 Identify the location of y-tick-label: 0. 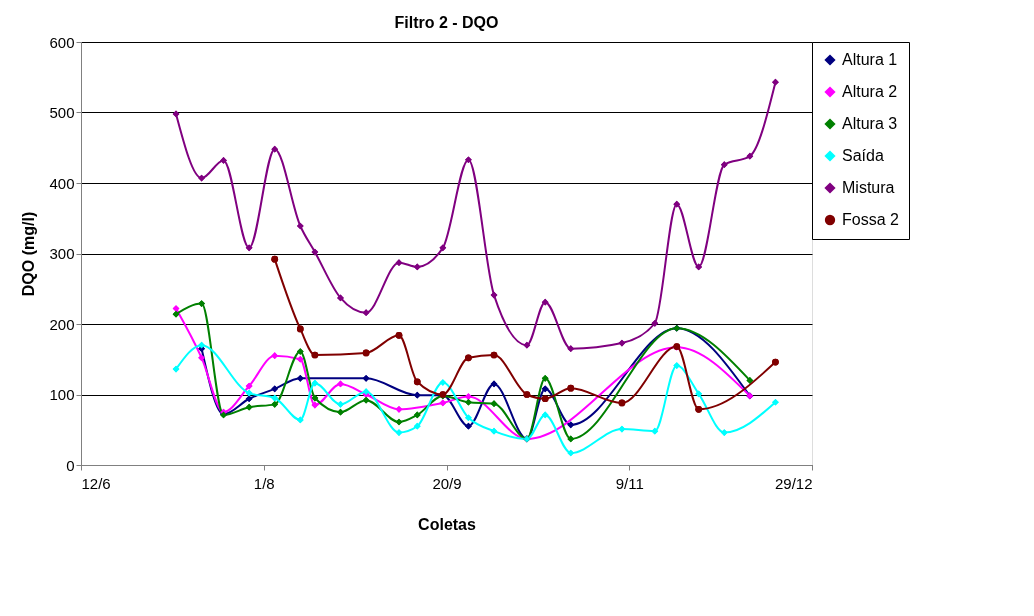
(70, 465).